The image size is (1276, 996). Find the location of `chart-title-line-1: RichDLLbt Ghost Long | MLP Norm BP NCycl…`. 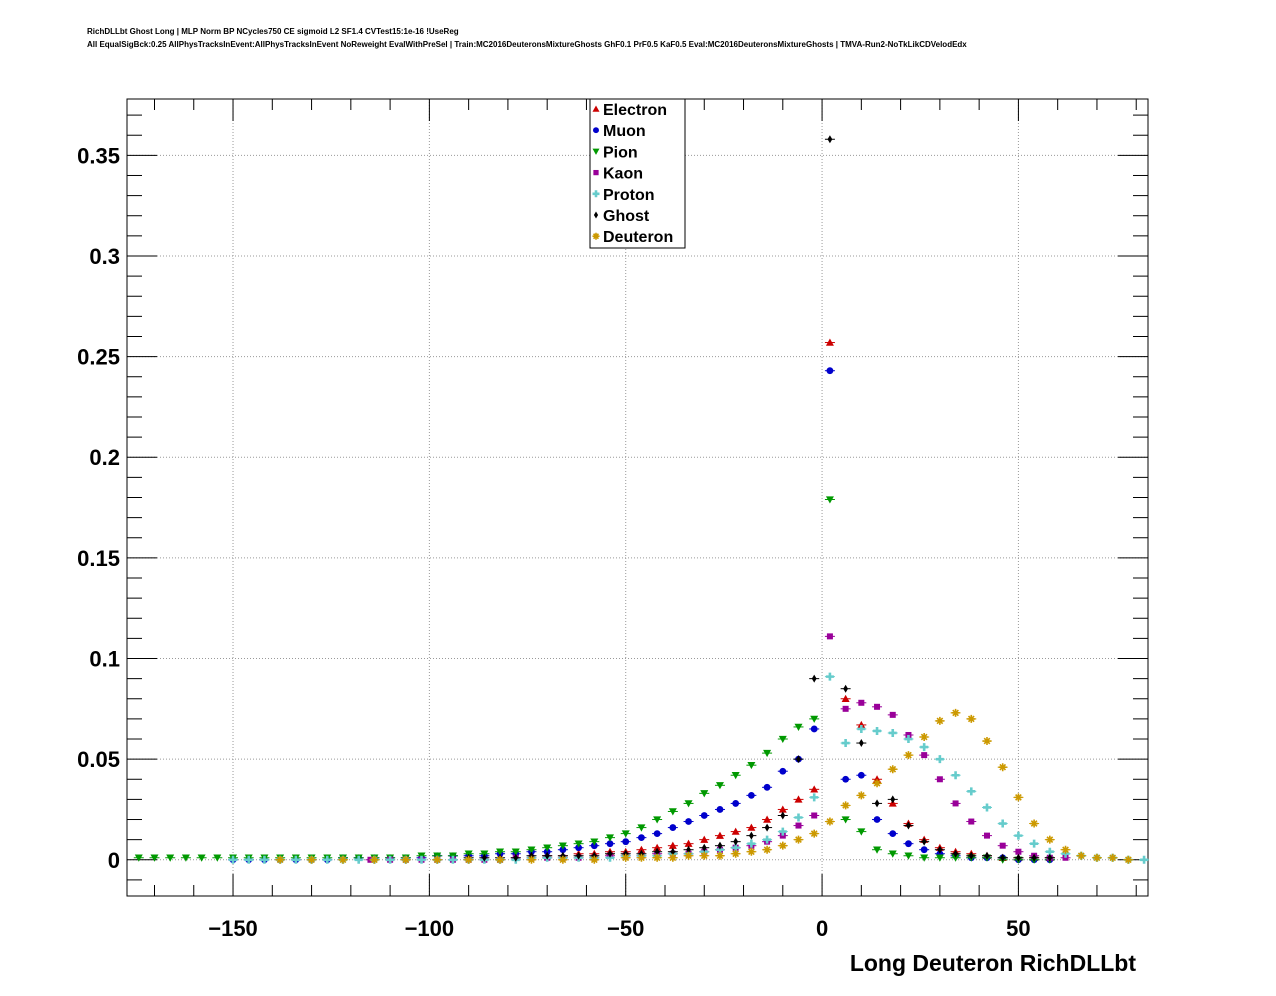

chart-title-line-1: RichDLLbt Ghost Long | MLP Norm BP NCycl… is located at coordinates (273, 31).